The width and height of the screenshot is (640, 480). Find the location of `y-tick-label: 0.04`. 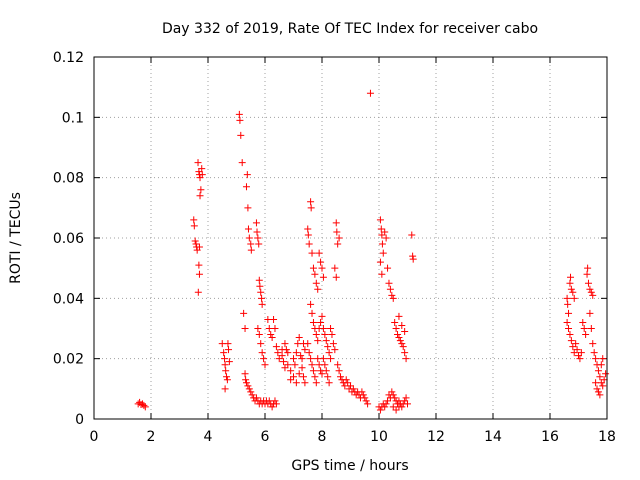

y-tick-label: 0.04 is located at coordinates (68, 299).